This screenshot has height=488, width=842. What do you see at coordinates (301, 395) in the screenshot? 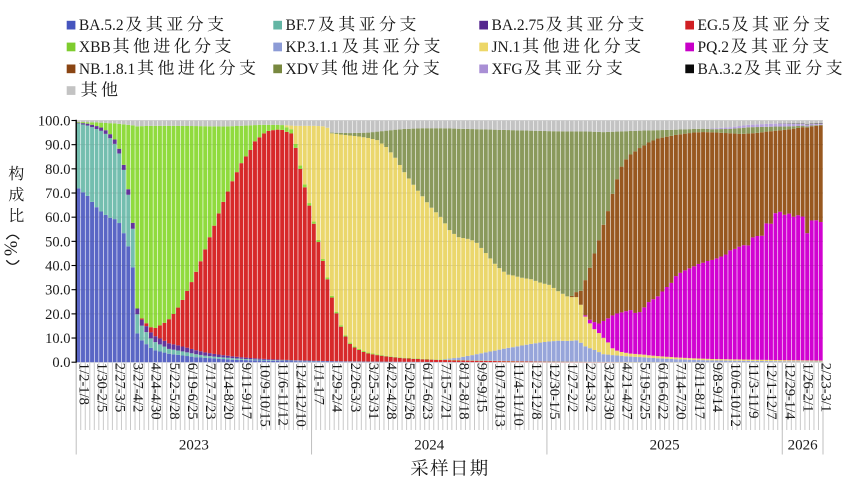
I see `svg-text: 12/4-12/10` at bounding box center [301, 395].